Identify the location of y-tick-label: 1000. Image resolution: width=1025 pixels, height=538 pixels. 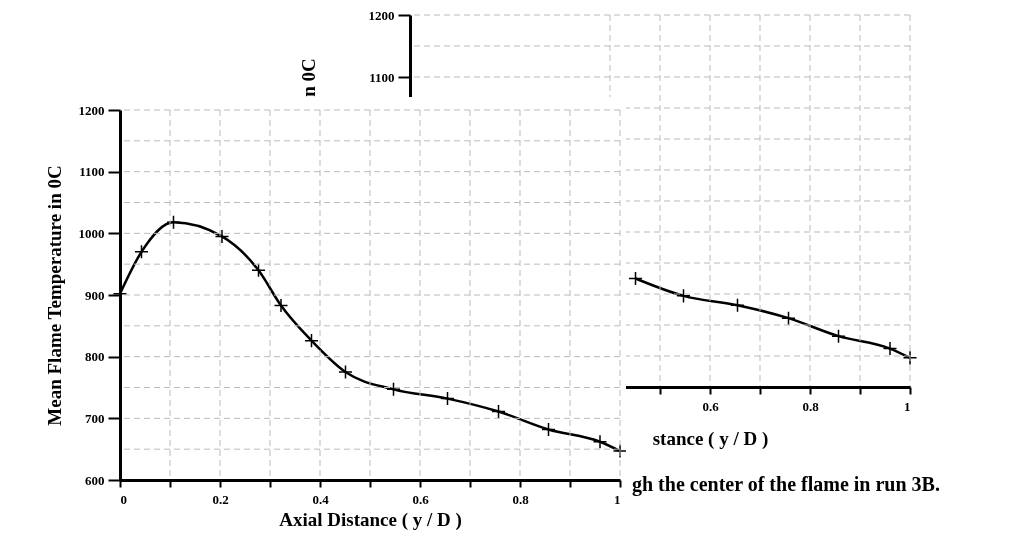
(91, 233).